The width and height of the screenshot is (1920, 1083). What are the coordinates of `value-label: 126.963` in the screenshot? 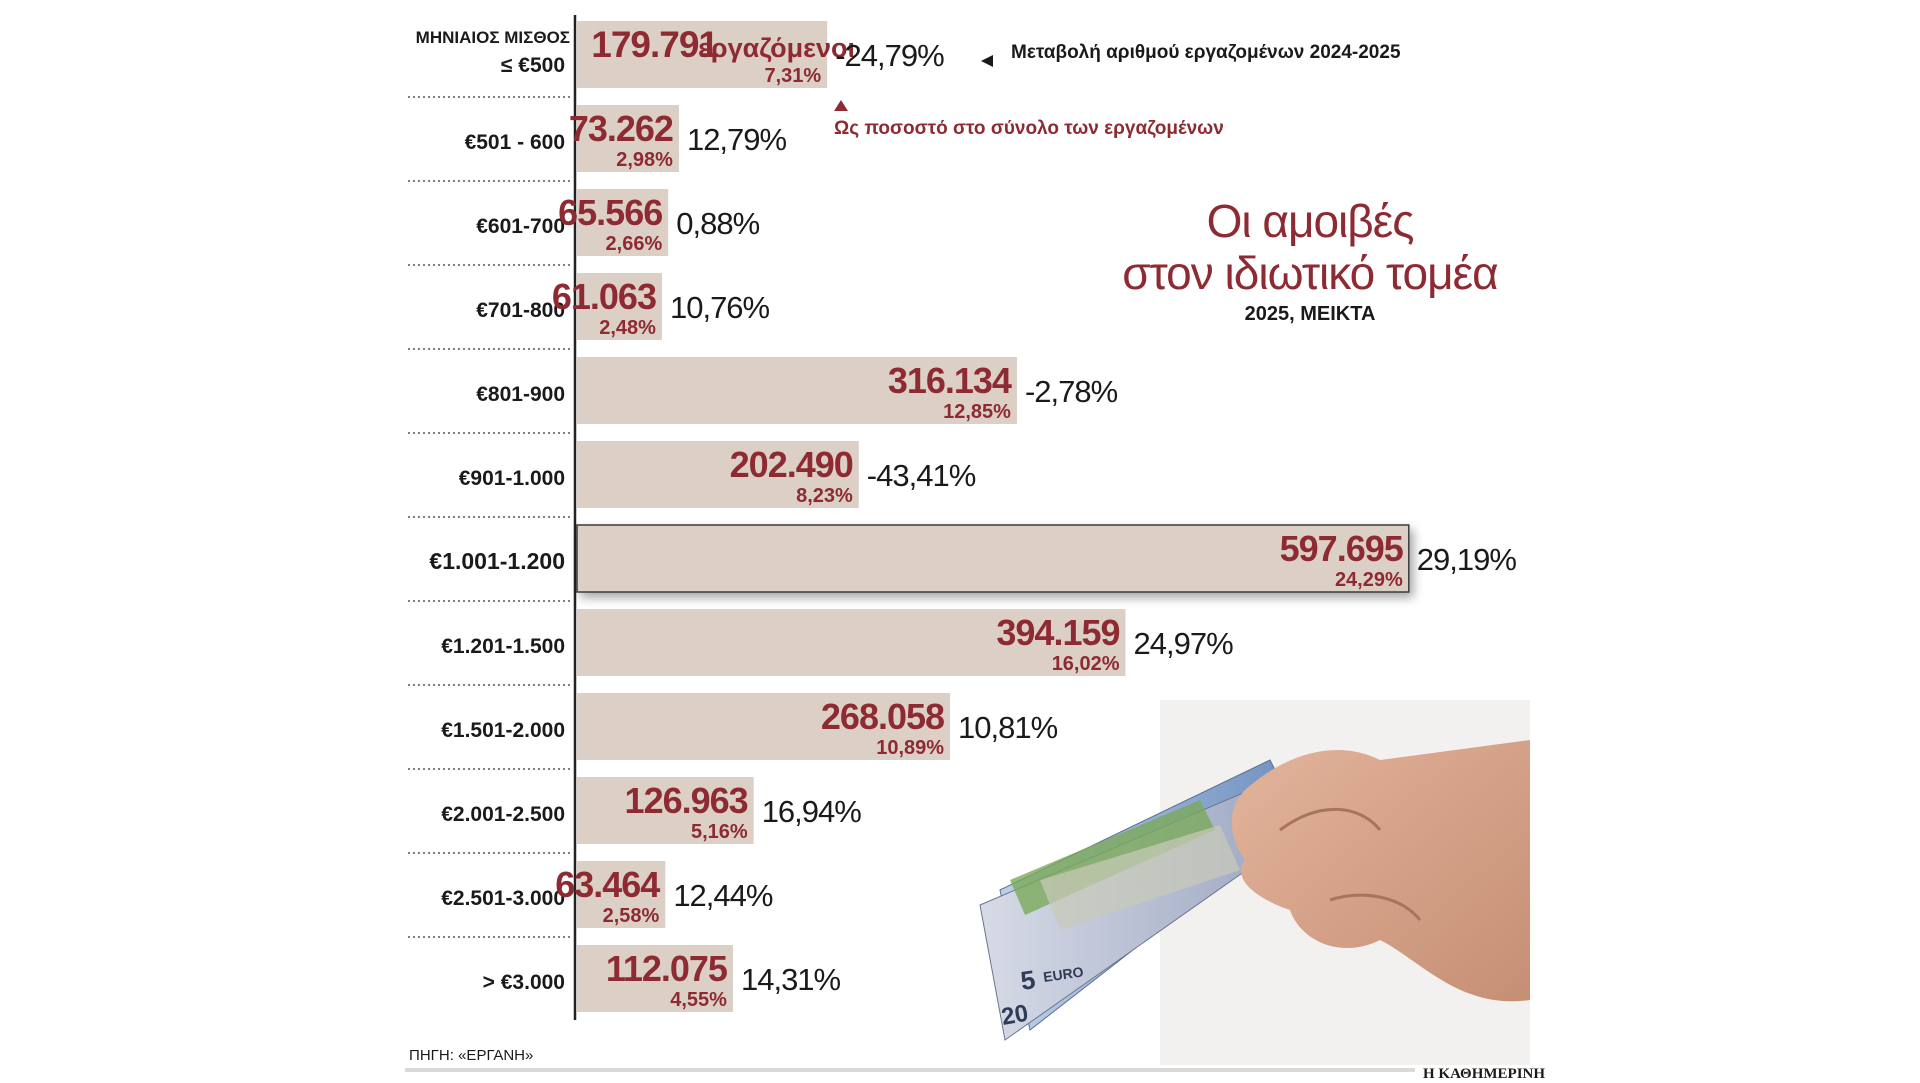 It's located at (686, 800).